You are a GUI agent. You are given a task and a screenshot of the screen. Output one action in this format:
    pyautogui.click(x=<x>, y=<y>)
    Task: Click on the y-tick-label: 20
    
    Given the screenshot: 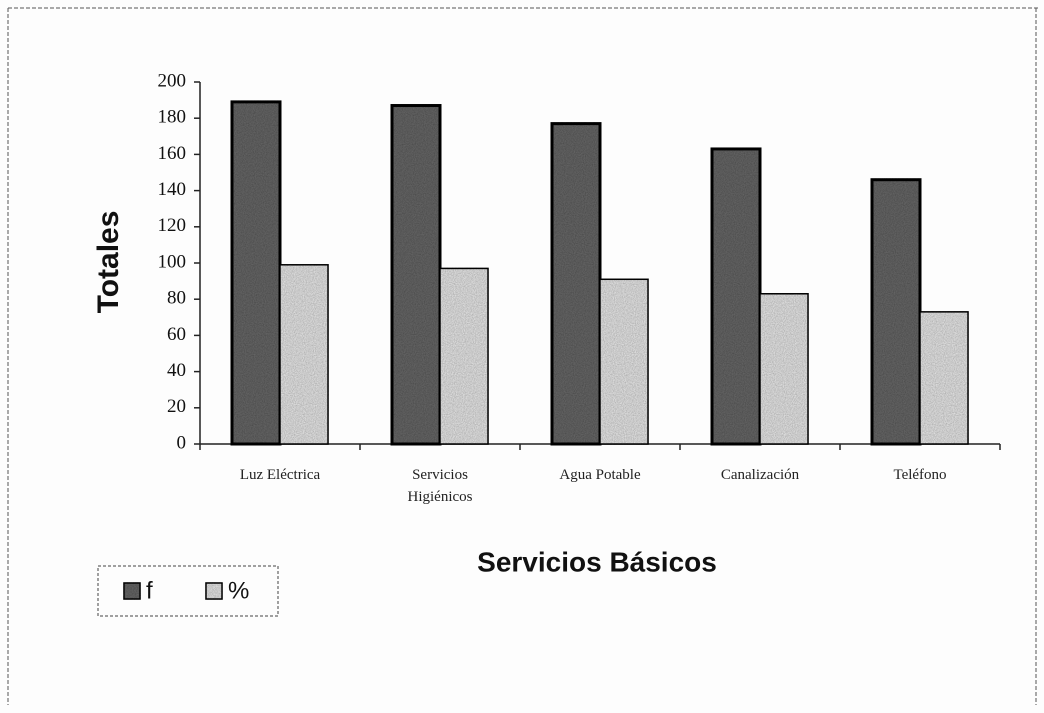 What is the action you would take?
    pyautogui.click(x=176, y=406)
    